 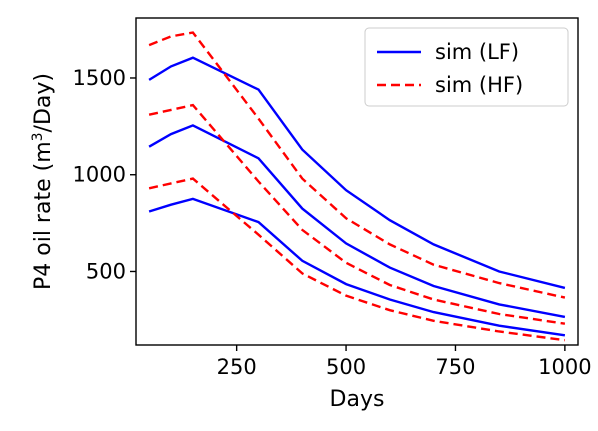 What do you see at coordinates (357, 399) in the screenshot?
I see `x-axis-label: Days` at bounding box center [357, 399].